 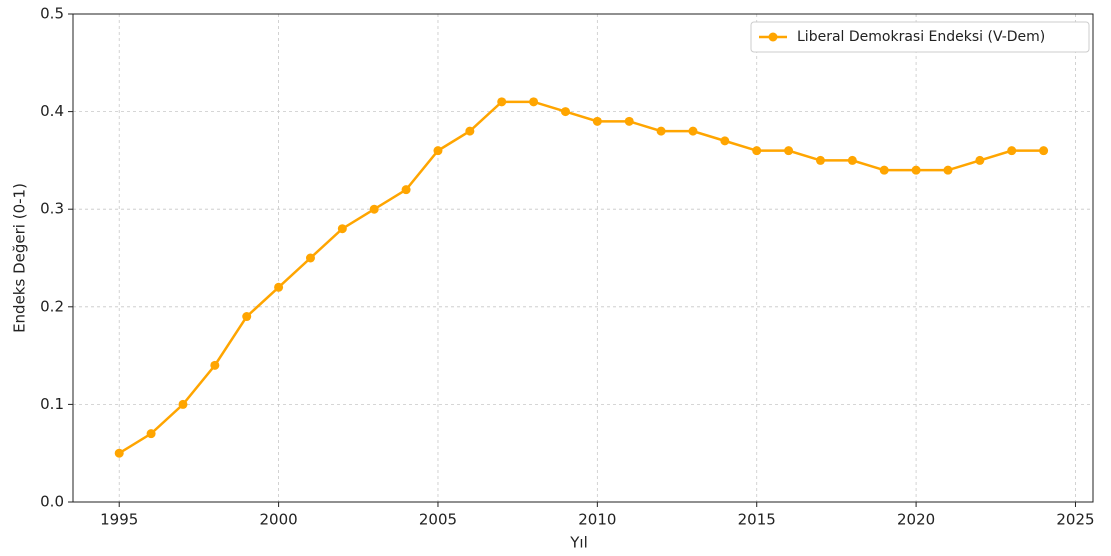 What do you see at coordinates (119, 520) in the screenshot?
I see `x-tick-label: 1995` at bounding box center [119, 520].